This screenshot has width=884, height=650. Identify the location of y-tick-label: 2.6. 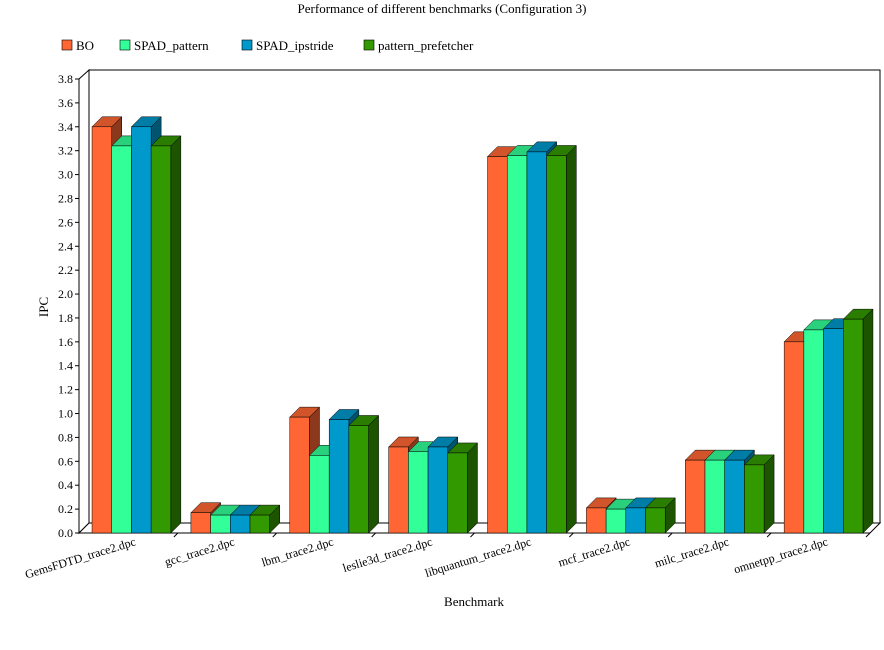
(65, 222).